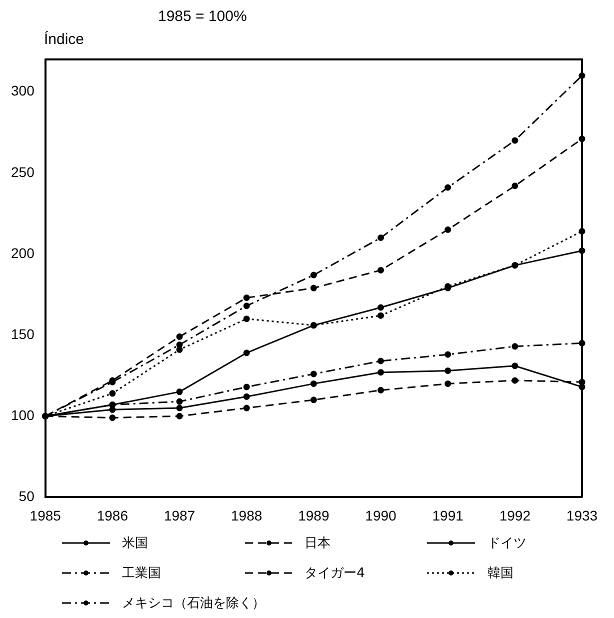 The height and width of the screenshot is (618, 614). What do you see at coordinates (582, 515) in the screenshot?
I see `x-tick-label: 1933` at bounding box center [582, 515].